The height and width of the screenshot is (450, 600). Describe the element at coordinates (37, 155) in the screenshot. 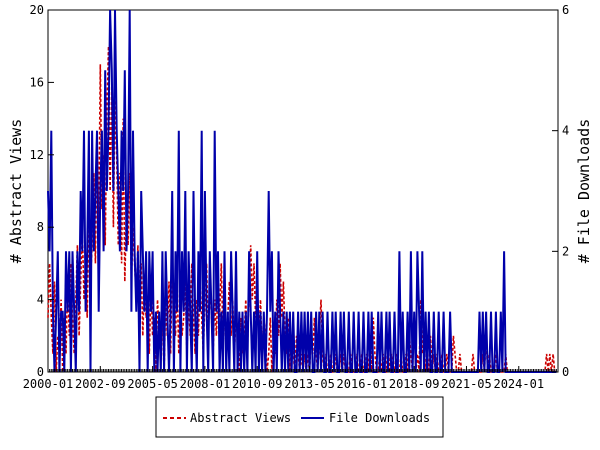

I see `left-y-tick-label: 12` at that location.